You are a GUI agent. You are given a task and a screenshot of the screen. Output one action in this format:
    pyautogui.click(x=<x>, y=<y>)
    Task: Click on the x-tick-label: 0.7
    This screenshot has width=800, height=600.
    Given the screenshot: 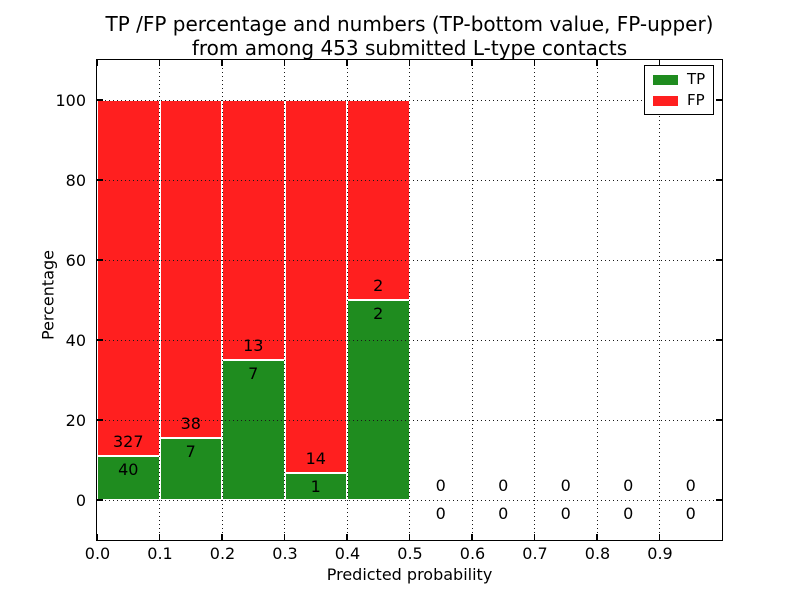 What is the action you would take?
    pyautogui.click(x=535, y=553)
    